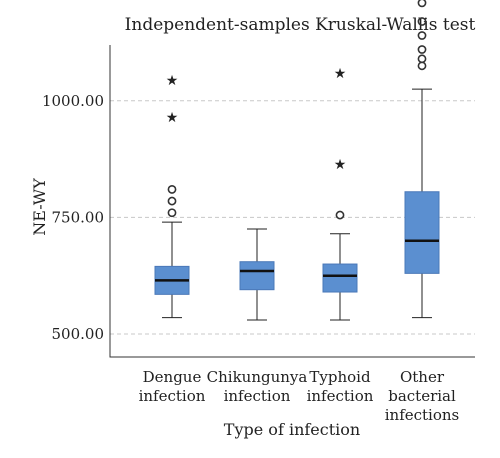 This screenshot has height=458, width=500. What do you see at coordinates (340, 193) in the screenshot?
I see `box-group: ★★★` at bounding box center [340, 193].